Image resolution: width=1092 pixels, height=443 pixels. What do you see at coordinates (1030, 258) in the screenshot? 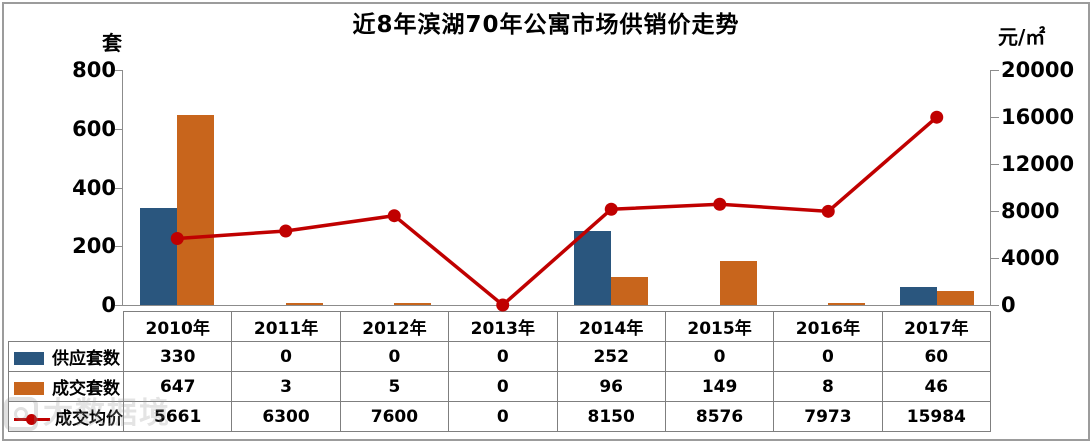
I see `right-axis-tick-label: 4000` at bounding box center [1030, 258].